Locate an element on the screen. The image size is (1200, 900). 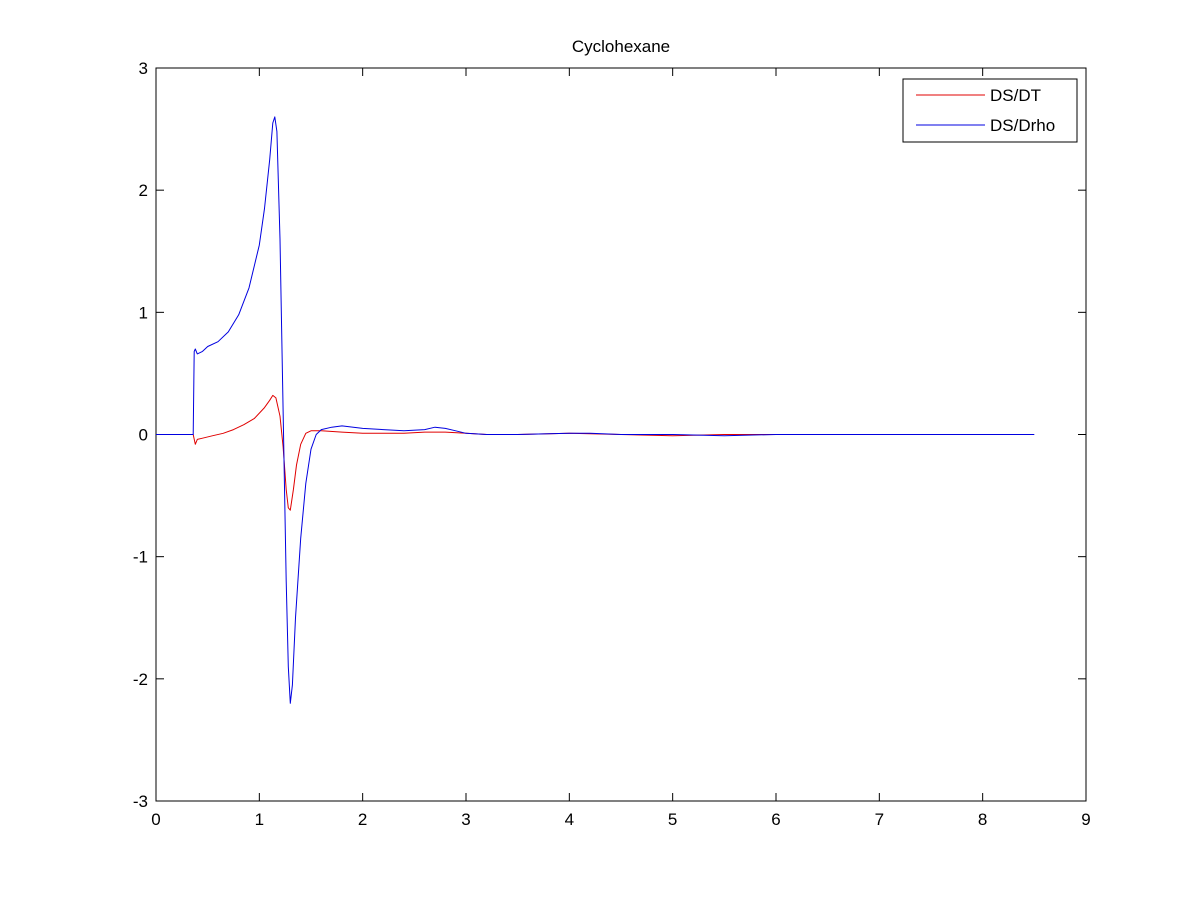
x-tick-label: 8 is located at coordinates (982, 819).